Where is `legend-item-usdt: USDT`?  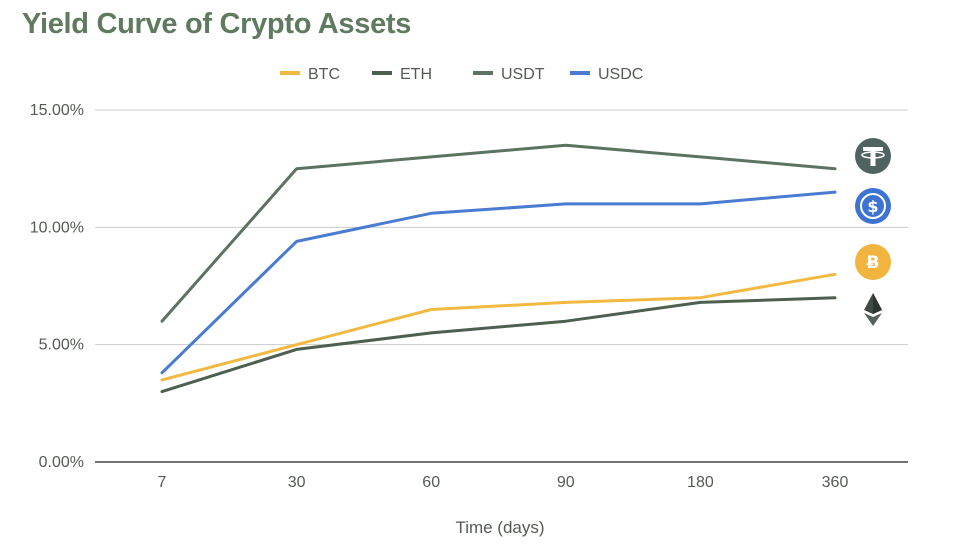
legend-item-usdt: USDT is located at coordinates (509, 74).